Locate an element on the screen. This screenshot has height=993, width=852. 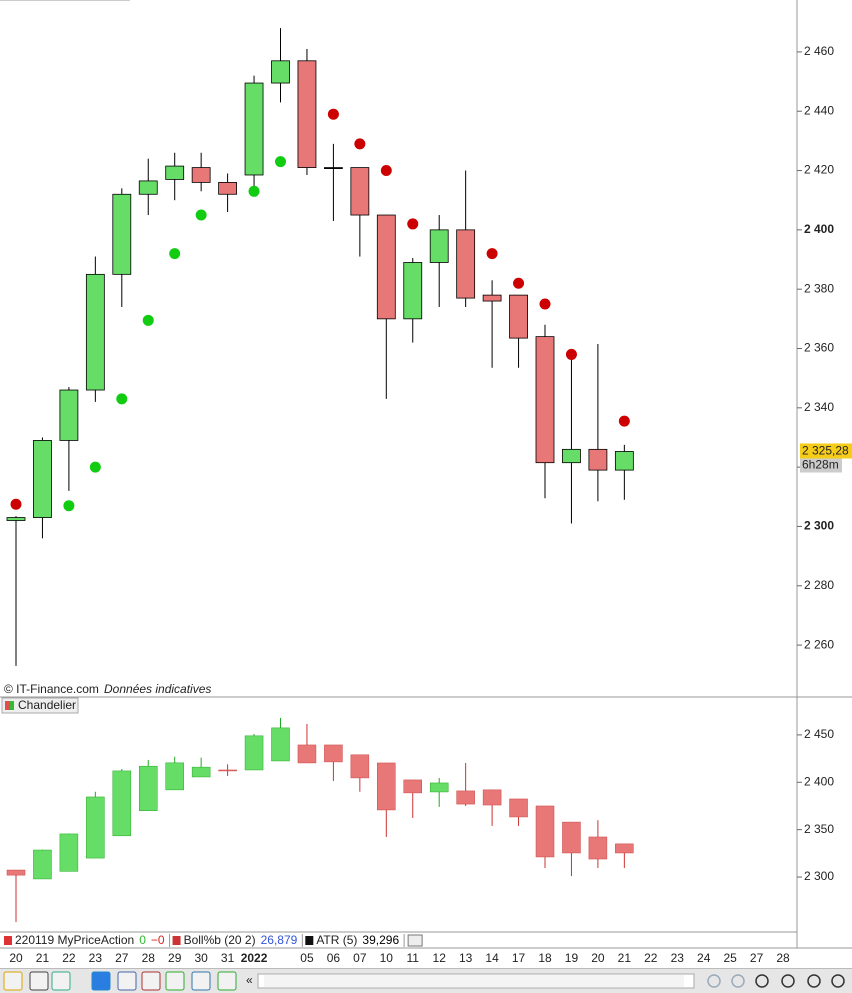
indicator-value: 39,296 is located at coordinates (380, 940).